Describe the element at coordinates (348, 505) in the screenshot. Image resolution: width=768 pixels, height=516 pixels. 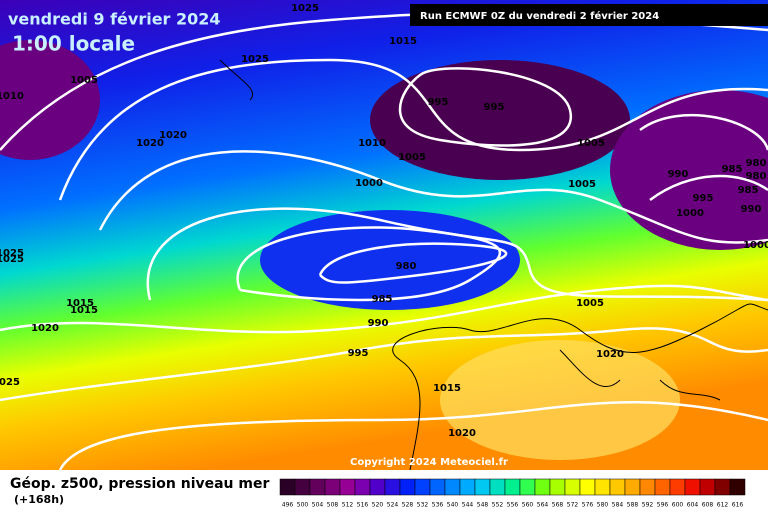
I see `scale-label: 512` at that location.